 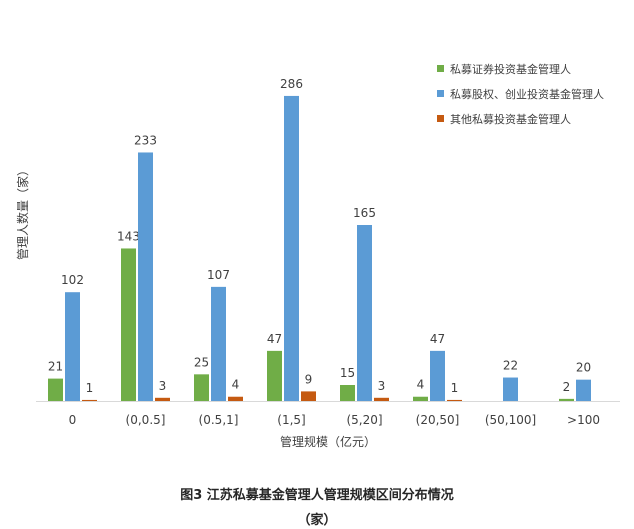 I want to click on data-label-0-0: 21, so click(x=55, y=367).